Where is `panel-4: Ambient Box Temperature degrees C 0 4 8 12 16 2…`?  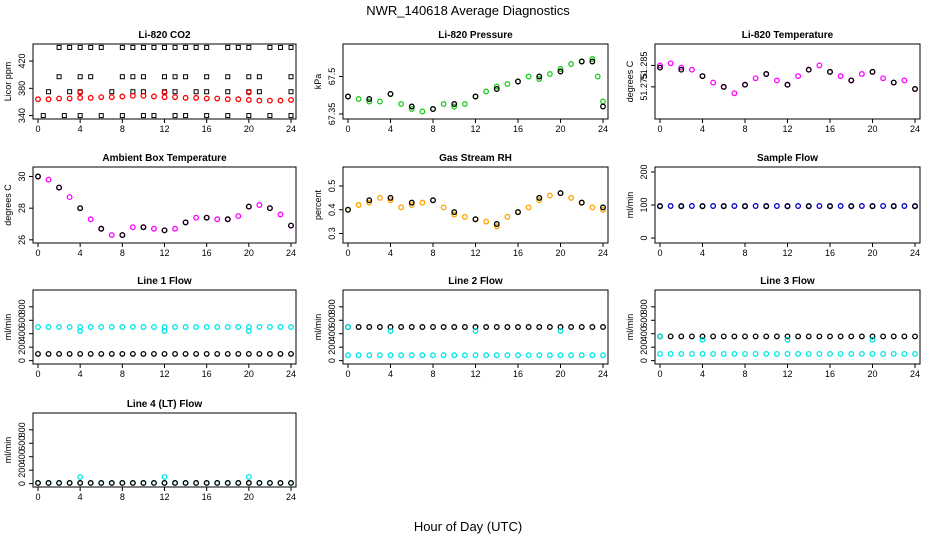
panel-4: Ambient Box Temperature degrees C 0 4 8 12 16 2… is located at coordinates (150, 205).